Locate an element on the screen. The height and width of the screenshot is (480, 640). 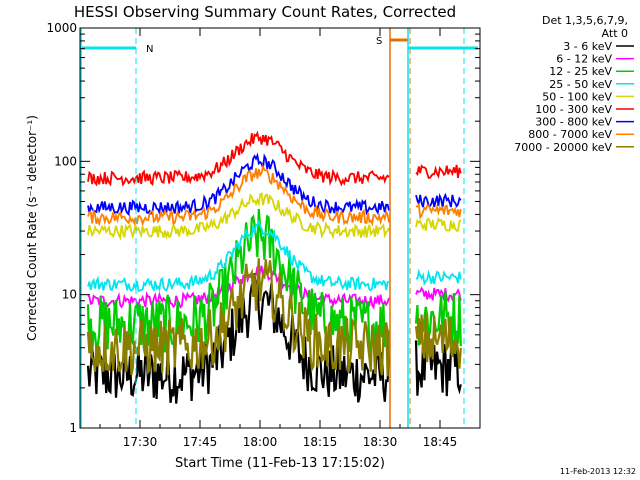
flag-n-label: N is located at coordinates (149, 49).